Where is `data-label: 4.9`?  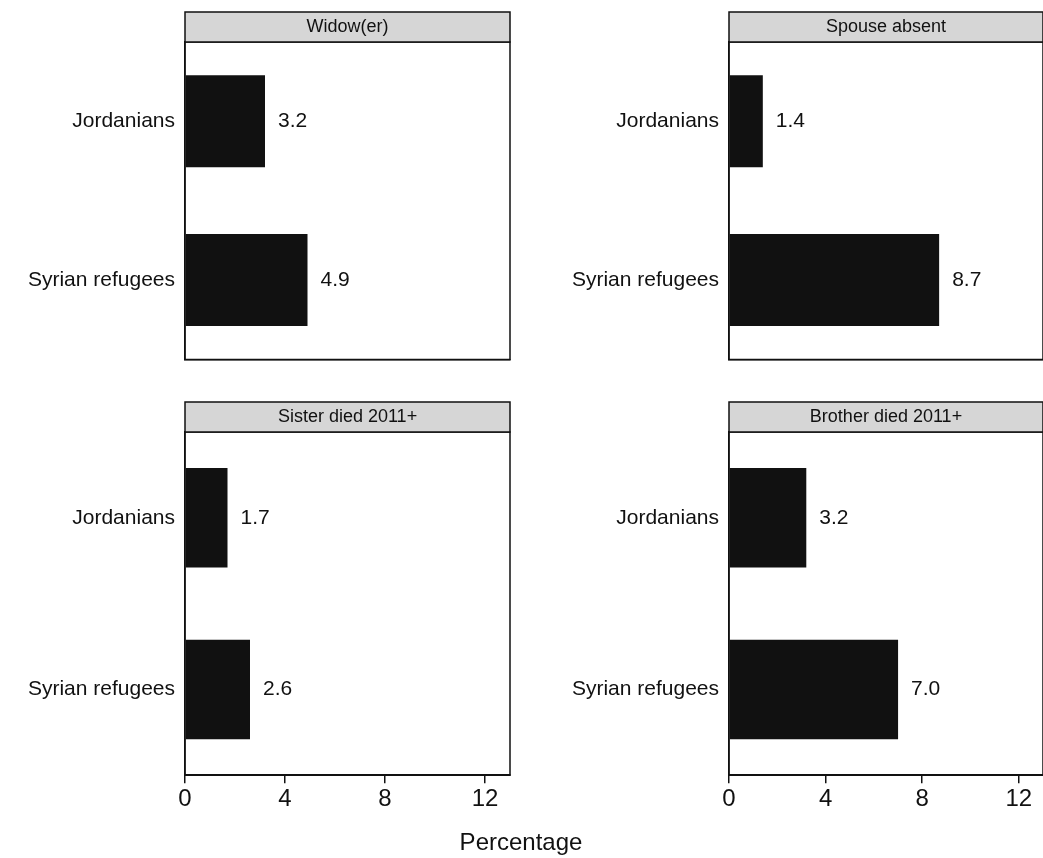
data-label: 4.9 is located at coordinates (335, 278).